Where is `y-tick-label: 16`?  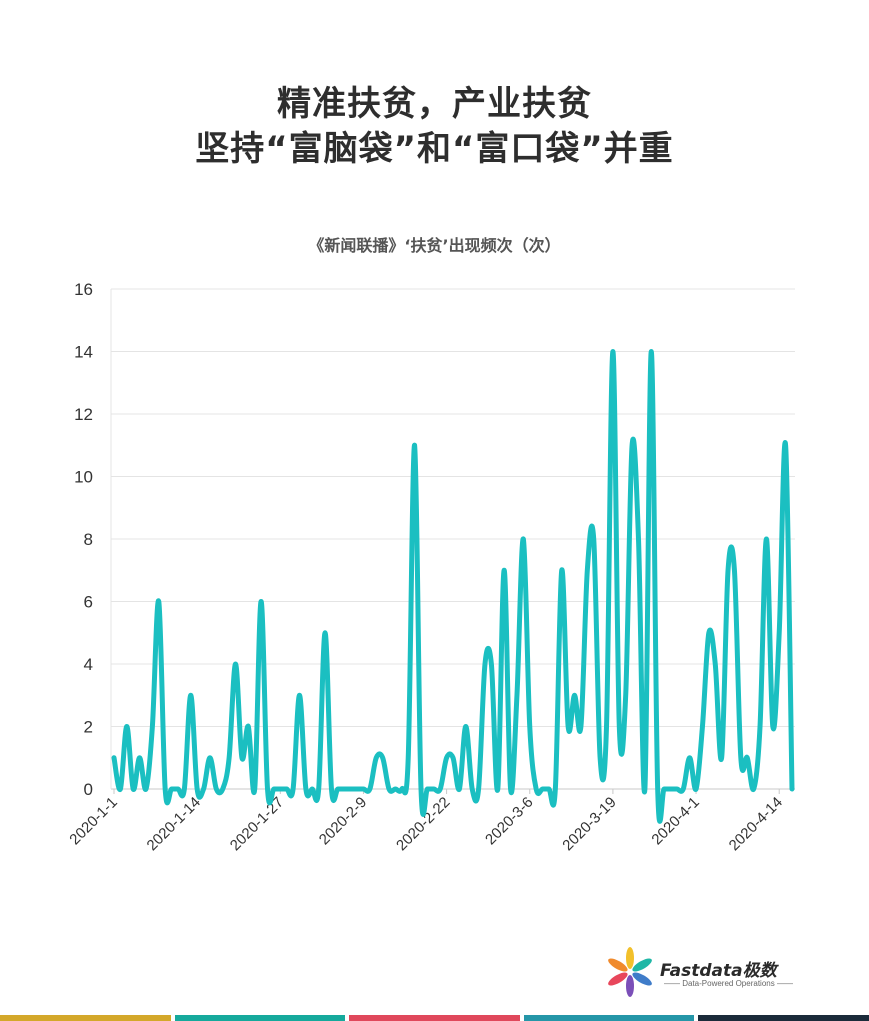 y-tick-label: 16 is located at coordinates (83, 289).